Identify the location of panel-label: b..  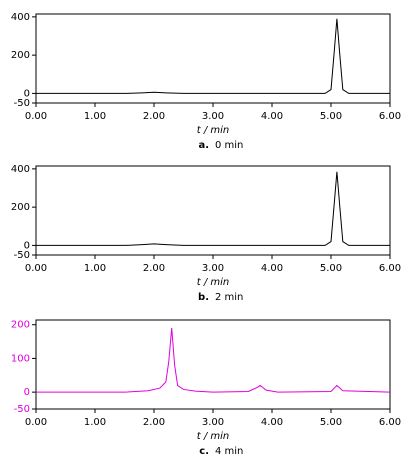
(203, 297).